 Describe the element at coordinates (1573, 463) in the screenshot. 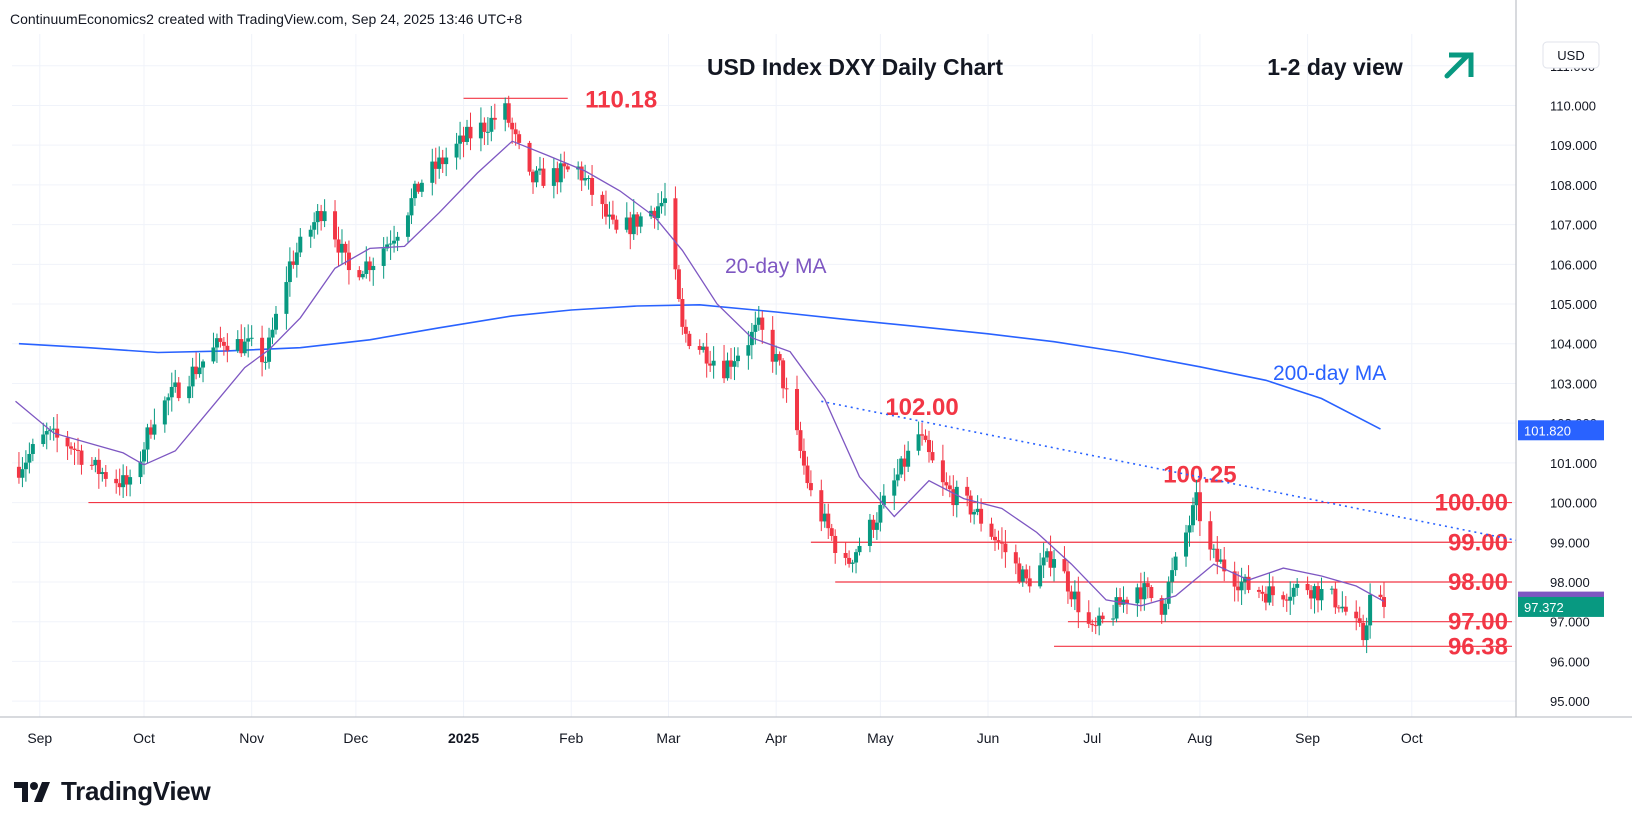

I see `price-tick-label: 101.000` at that location.